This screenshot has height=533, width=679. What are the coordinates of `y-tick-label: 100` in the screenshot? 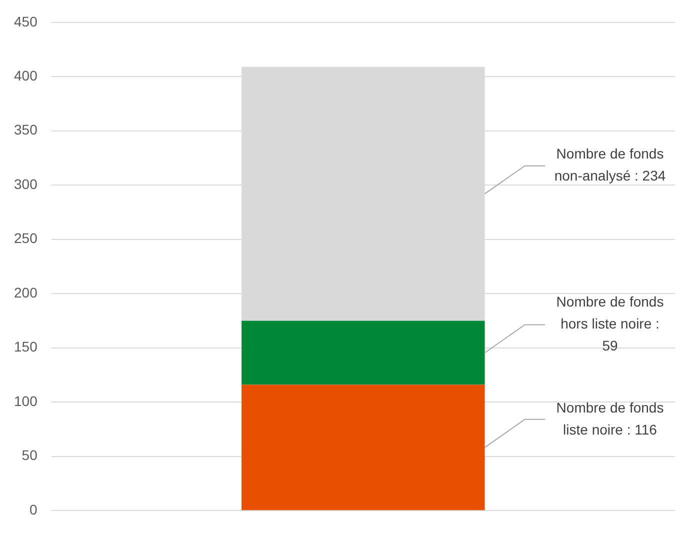 It's located at (26, 400).